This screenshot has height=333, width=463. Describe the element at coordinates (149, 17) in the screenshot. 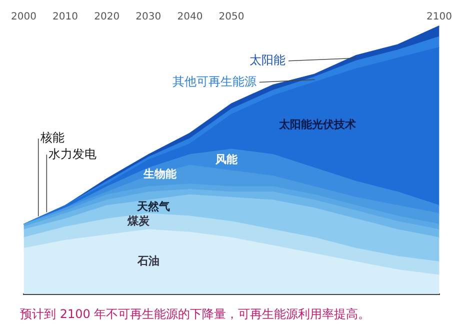

I see `x-tick-label: 2030` at that location.